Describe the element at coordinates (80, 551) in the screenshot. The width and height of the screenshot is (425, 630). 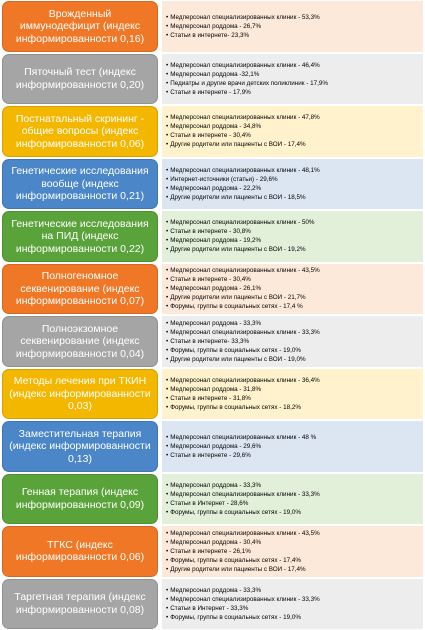
I see `topic-label: ТГКС (индекс информированности 0,06)` at that location.